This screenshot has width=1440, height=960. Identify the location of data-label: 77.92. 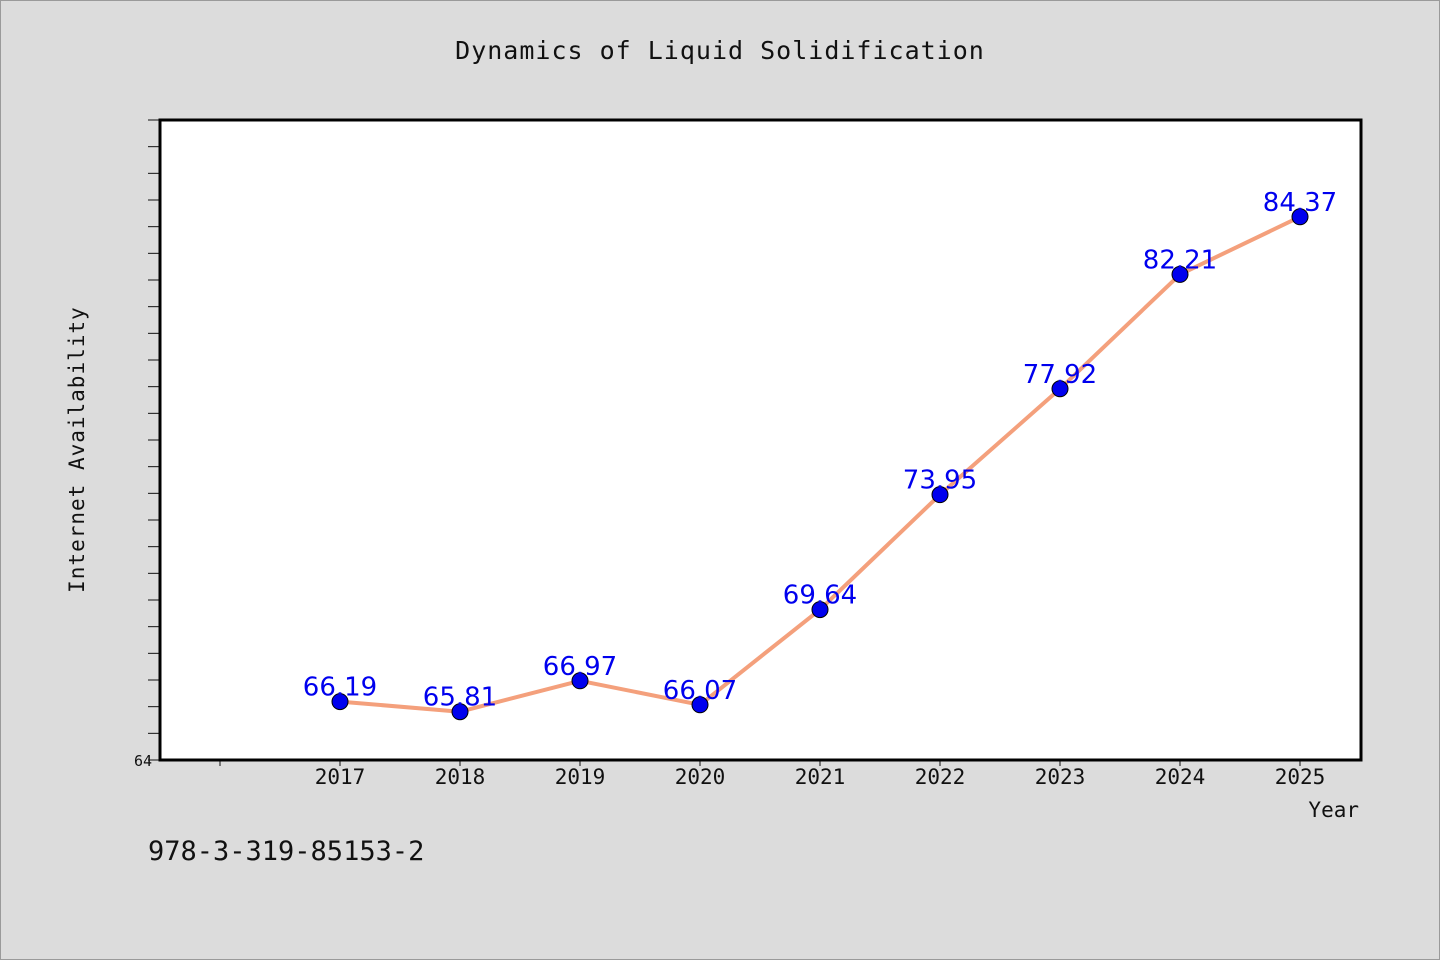
(1060, 375).